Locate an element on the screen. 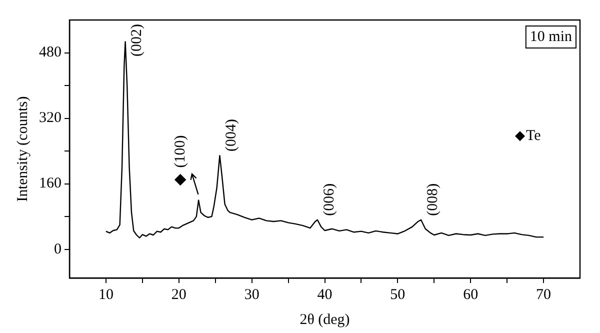  x-tick-label: 10 is located at coordinates (106, 294).